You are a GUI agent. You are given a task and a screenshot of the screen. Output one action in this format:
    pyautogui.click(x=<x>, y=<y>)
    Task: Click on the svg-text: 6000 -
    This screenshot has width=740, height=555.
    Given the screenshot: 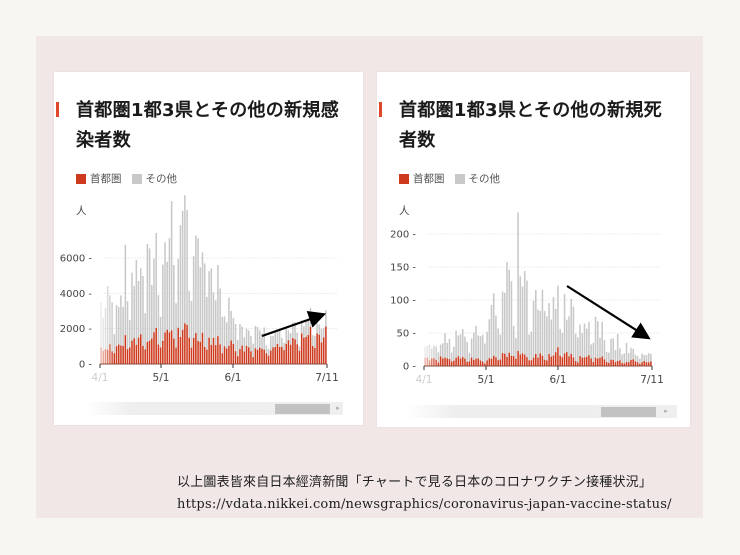 What is the action you would take?
    pyautogui.click(x=76, y=259)
    